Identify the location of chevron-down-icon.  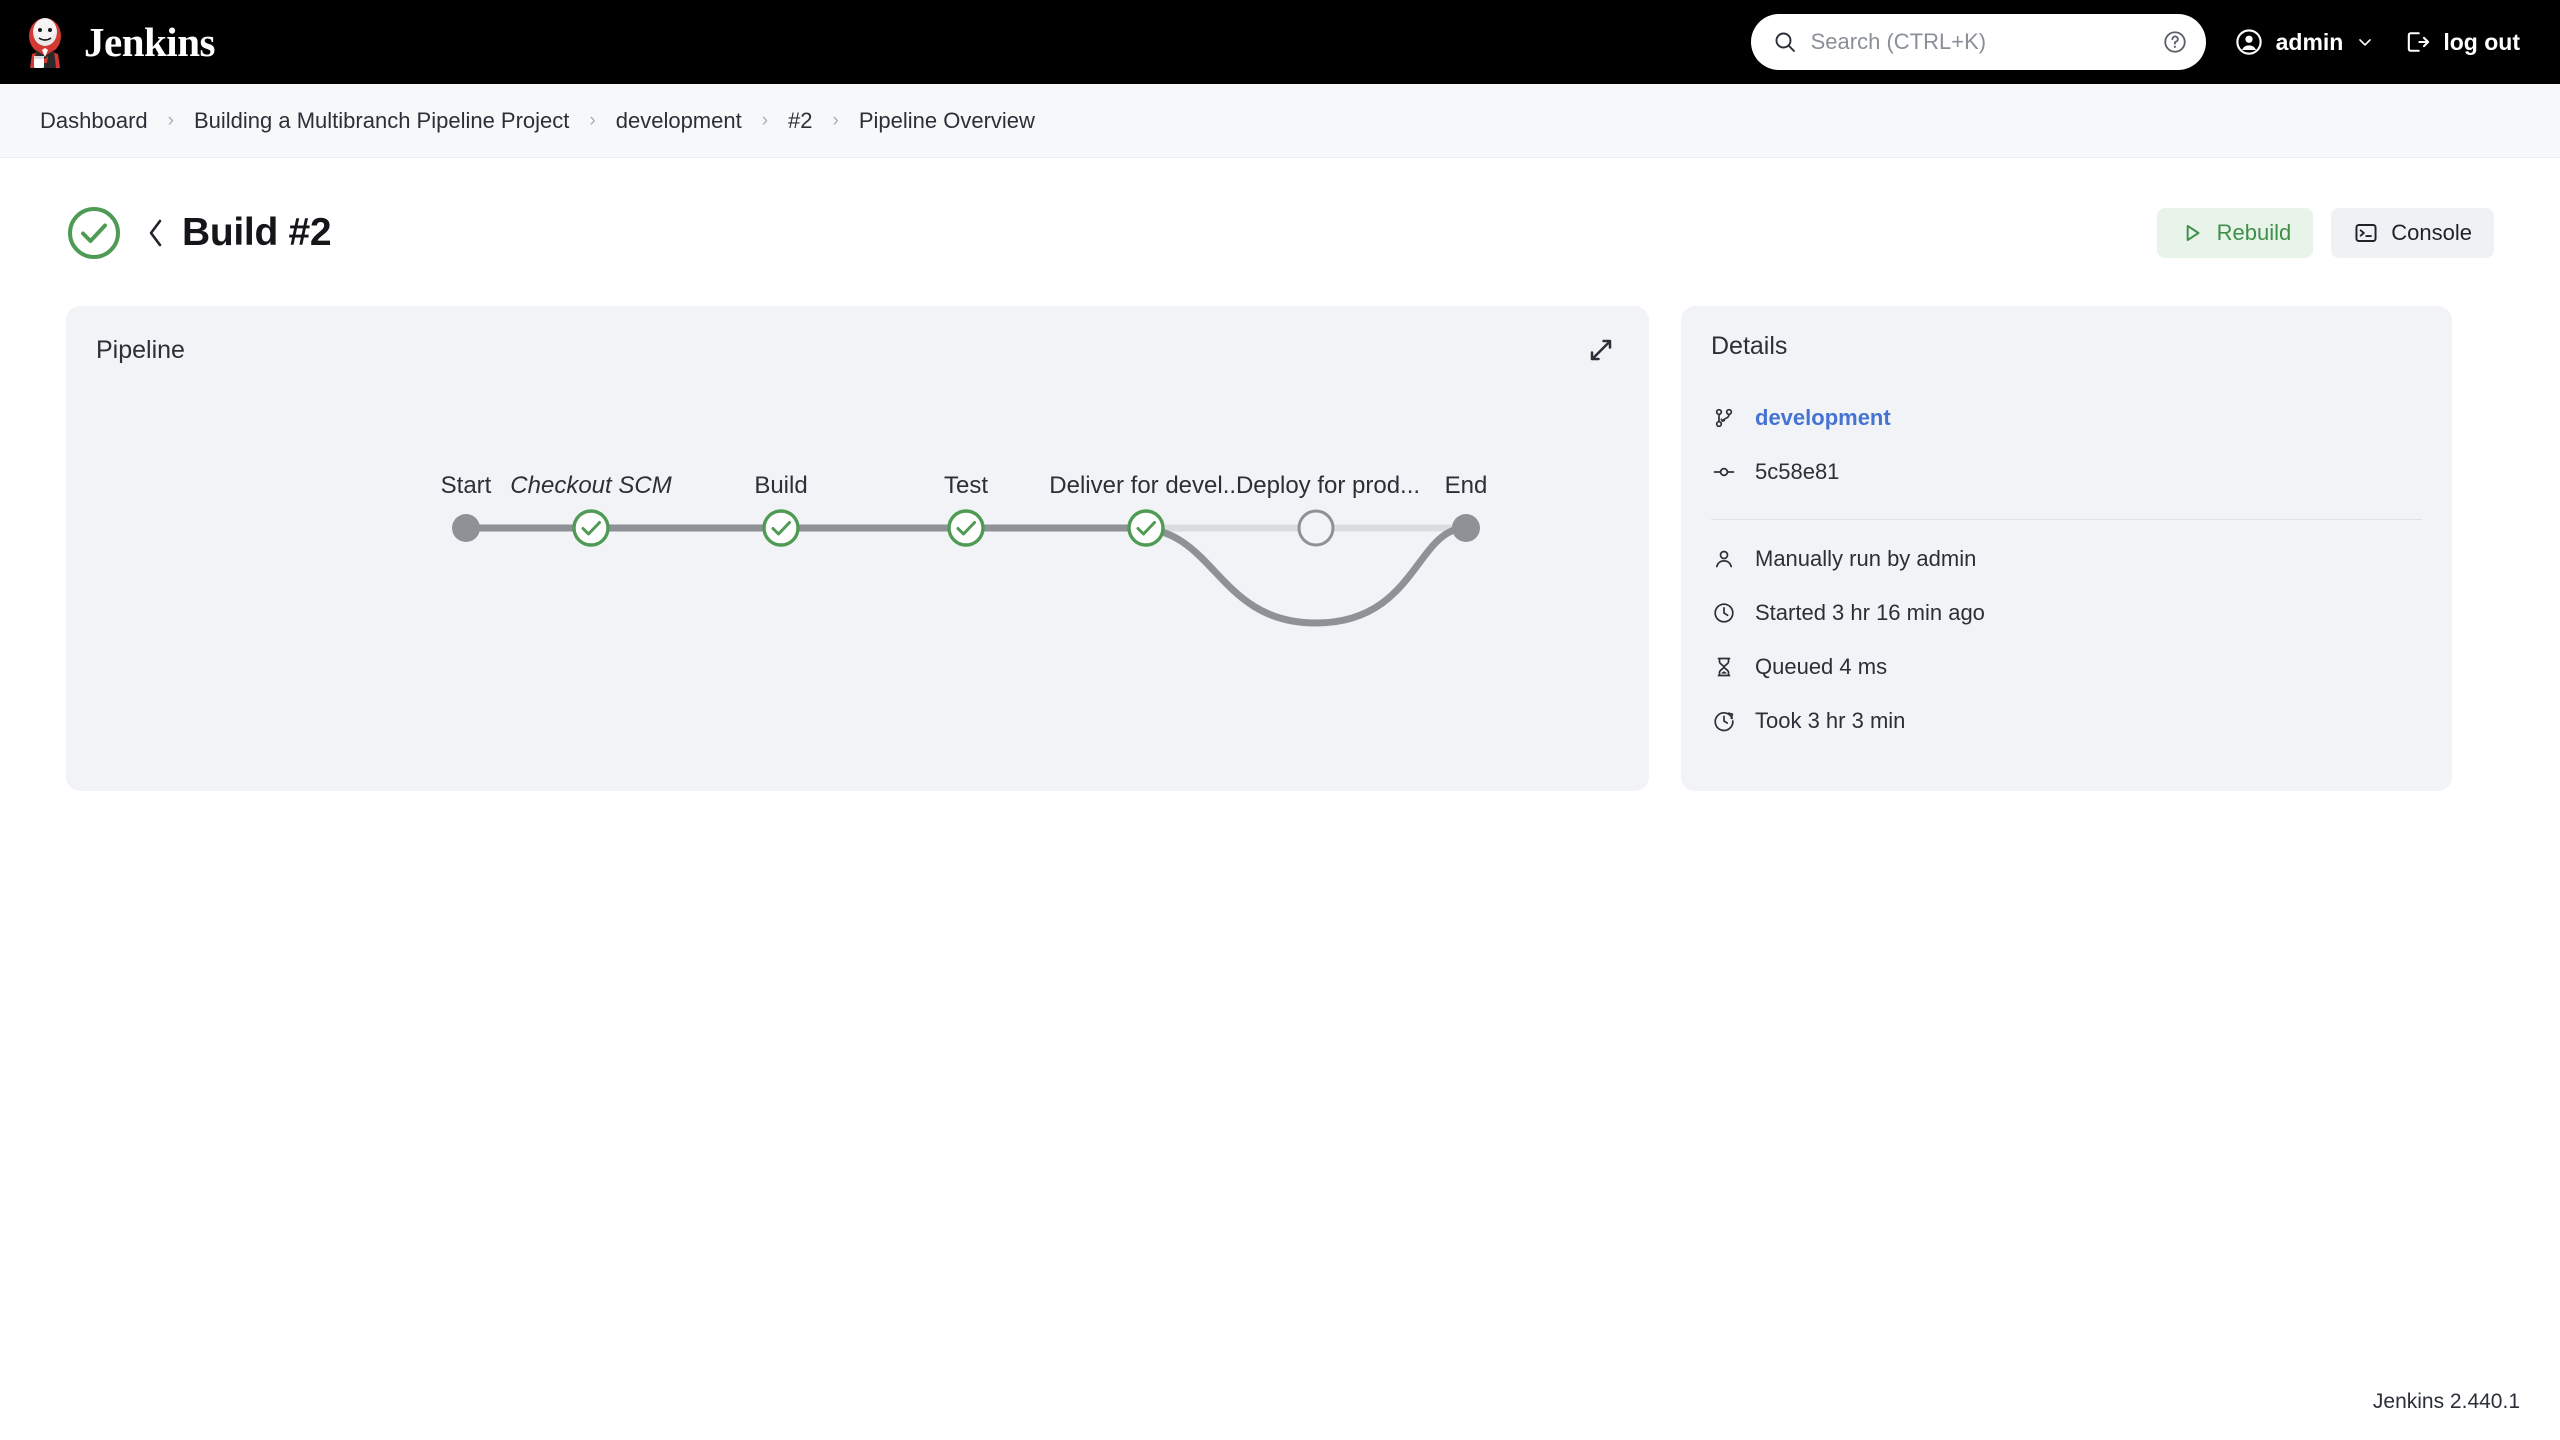
(2365, 42).